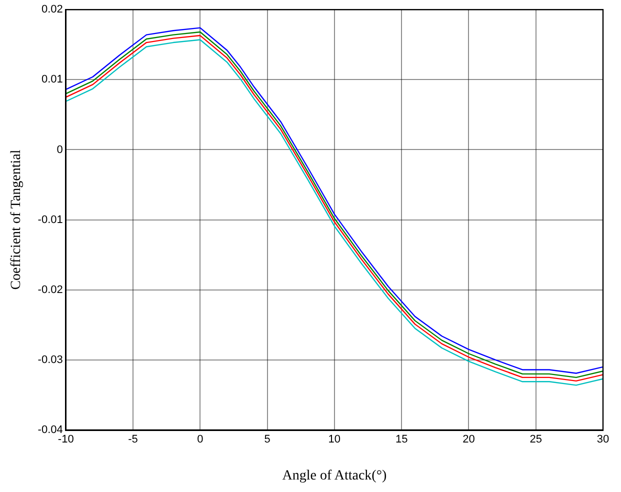 This screenshot has height=492, width=621. Describe the element at coordinates (52, 80) in the screenshot. I see `y-tick-label: 0.01` at that location.